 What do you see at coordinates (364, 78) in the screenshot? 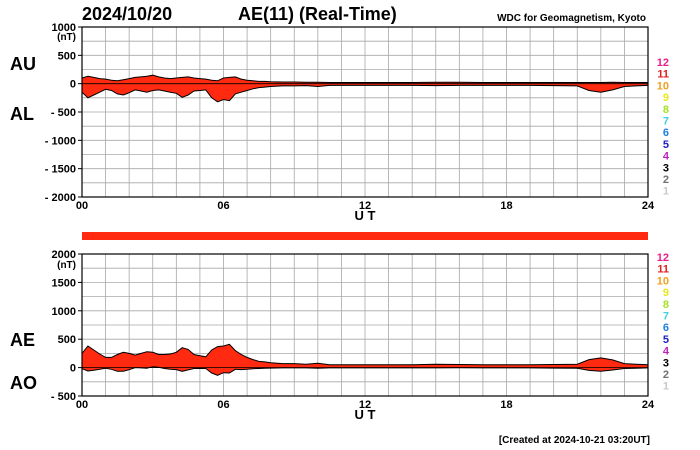
I see `series-line-au` at bounding box center [364, 78].